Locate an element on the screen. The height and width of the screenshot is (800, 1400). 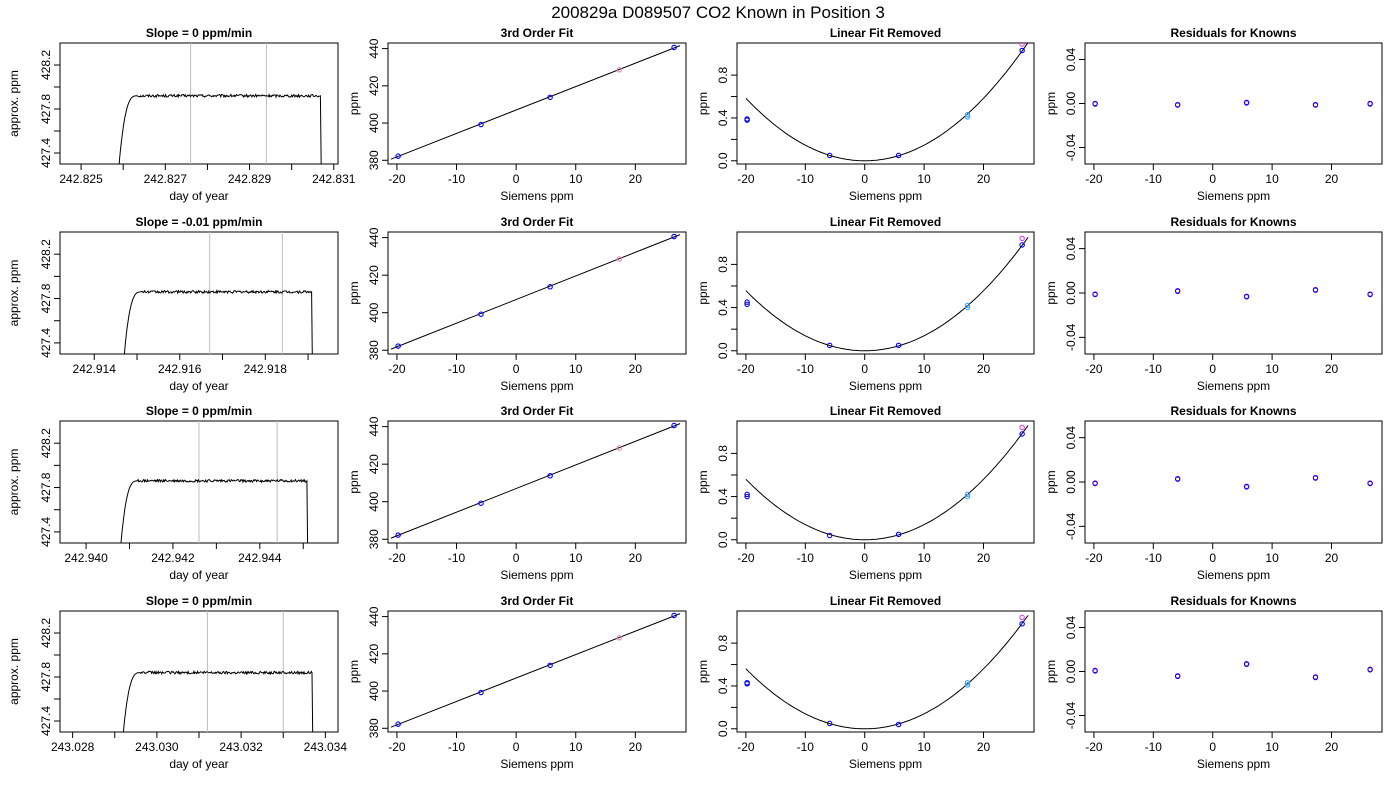
panel-title: Linear Fit Removed is located at coordinates (885, 411).